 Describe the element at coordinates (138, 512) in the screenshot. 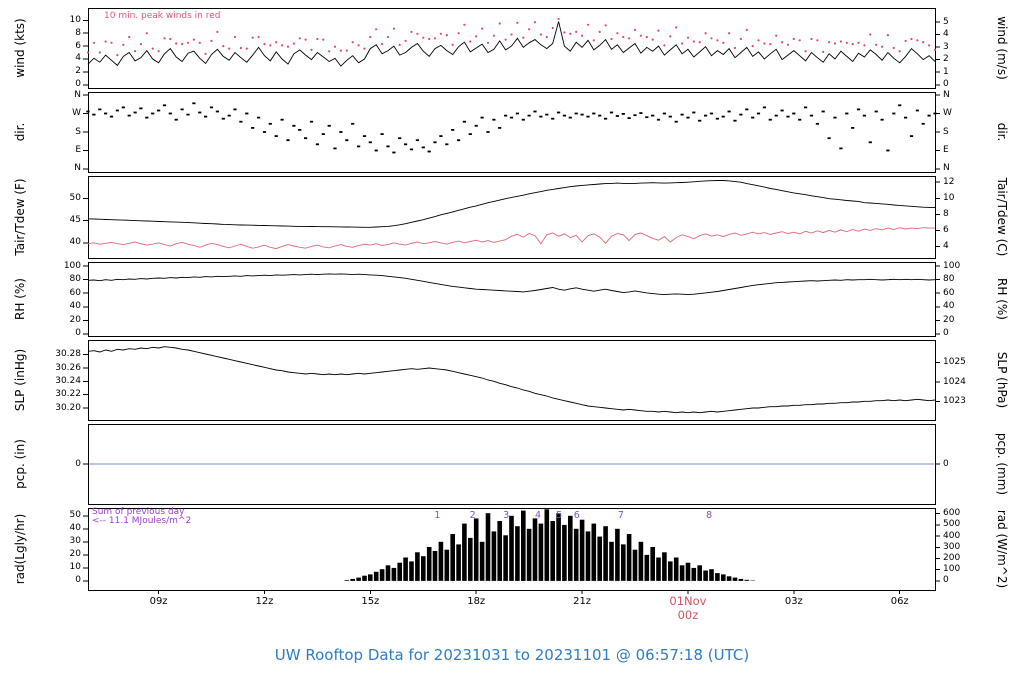

I see `rad-sum-note-line1: Sum of previous day` at that location.